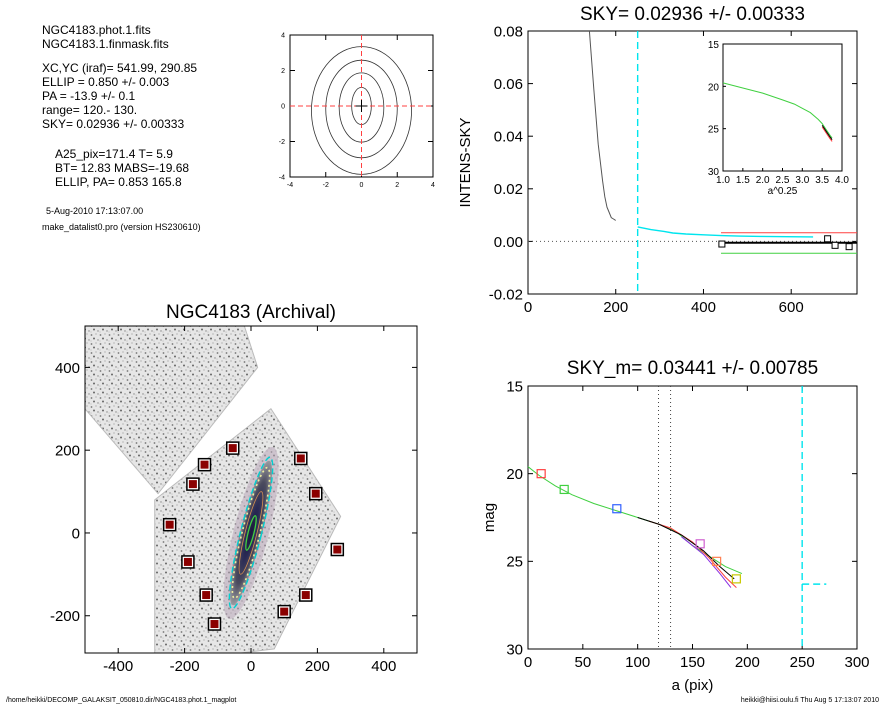  What do you see at coordinates (326, 185) in the screenshot?
I see `contour-xtick-label: -2` at bounding box center [326, 185].